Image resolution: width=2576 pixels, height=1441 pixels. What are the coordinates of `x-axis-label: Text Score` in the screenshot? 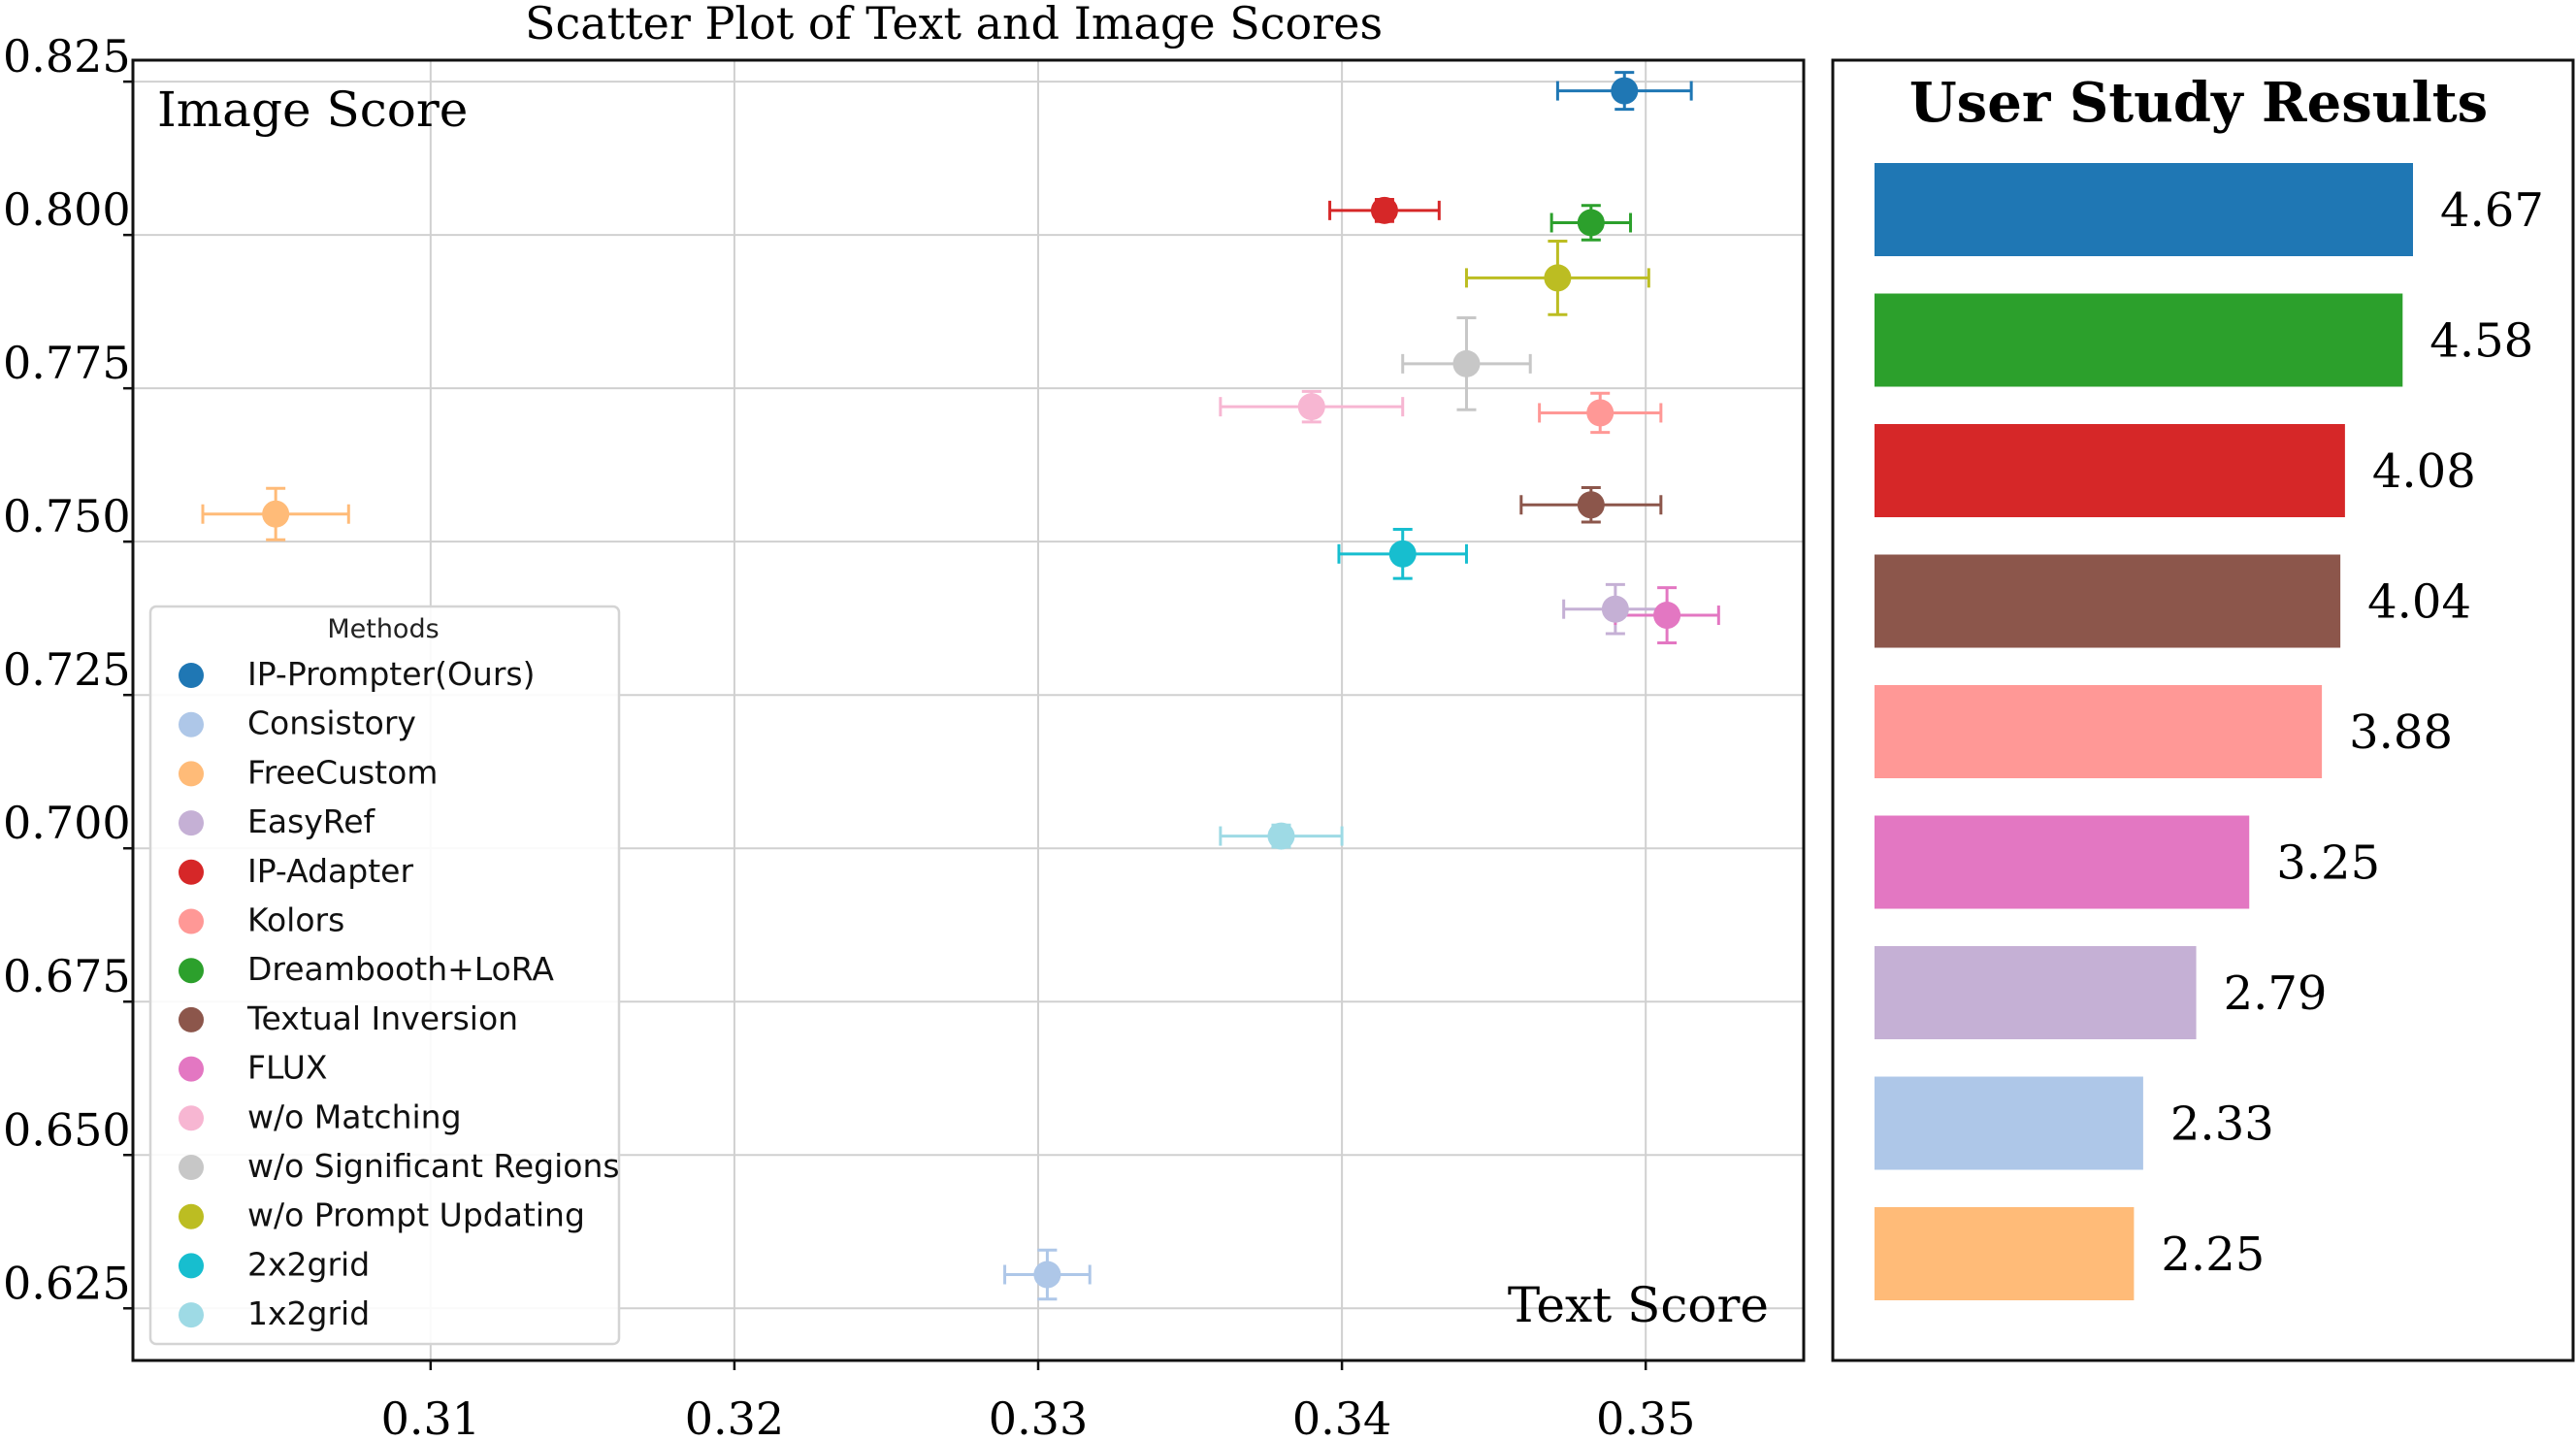 It's located at (1638, 1305).